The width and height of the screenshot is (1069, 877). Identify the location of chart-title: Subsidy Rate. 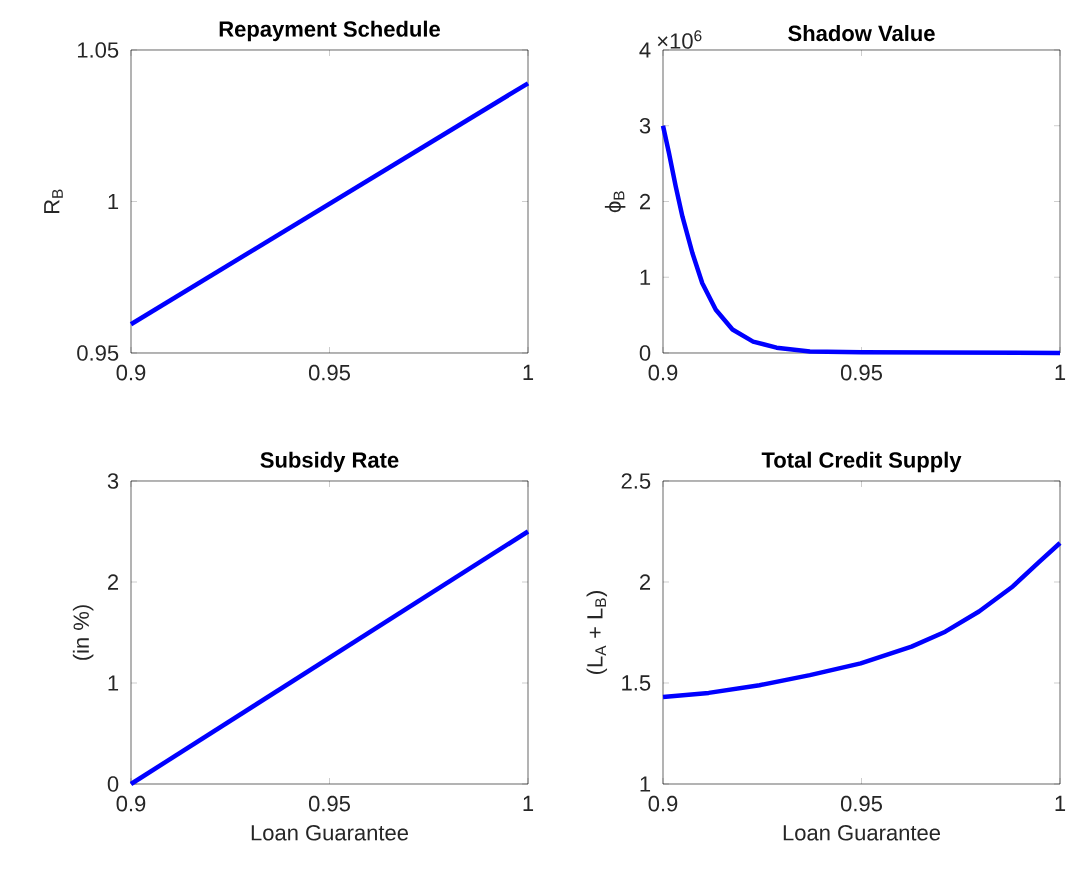
(329, 462).